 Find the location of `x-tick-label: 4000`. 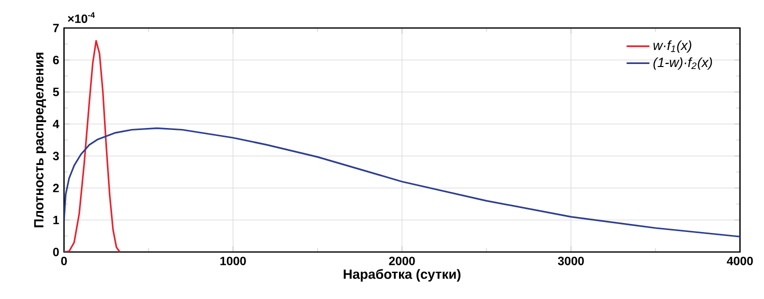

x-tick-label: 4000 is located at coordinates (739, 261).